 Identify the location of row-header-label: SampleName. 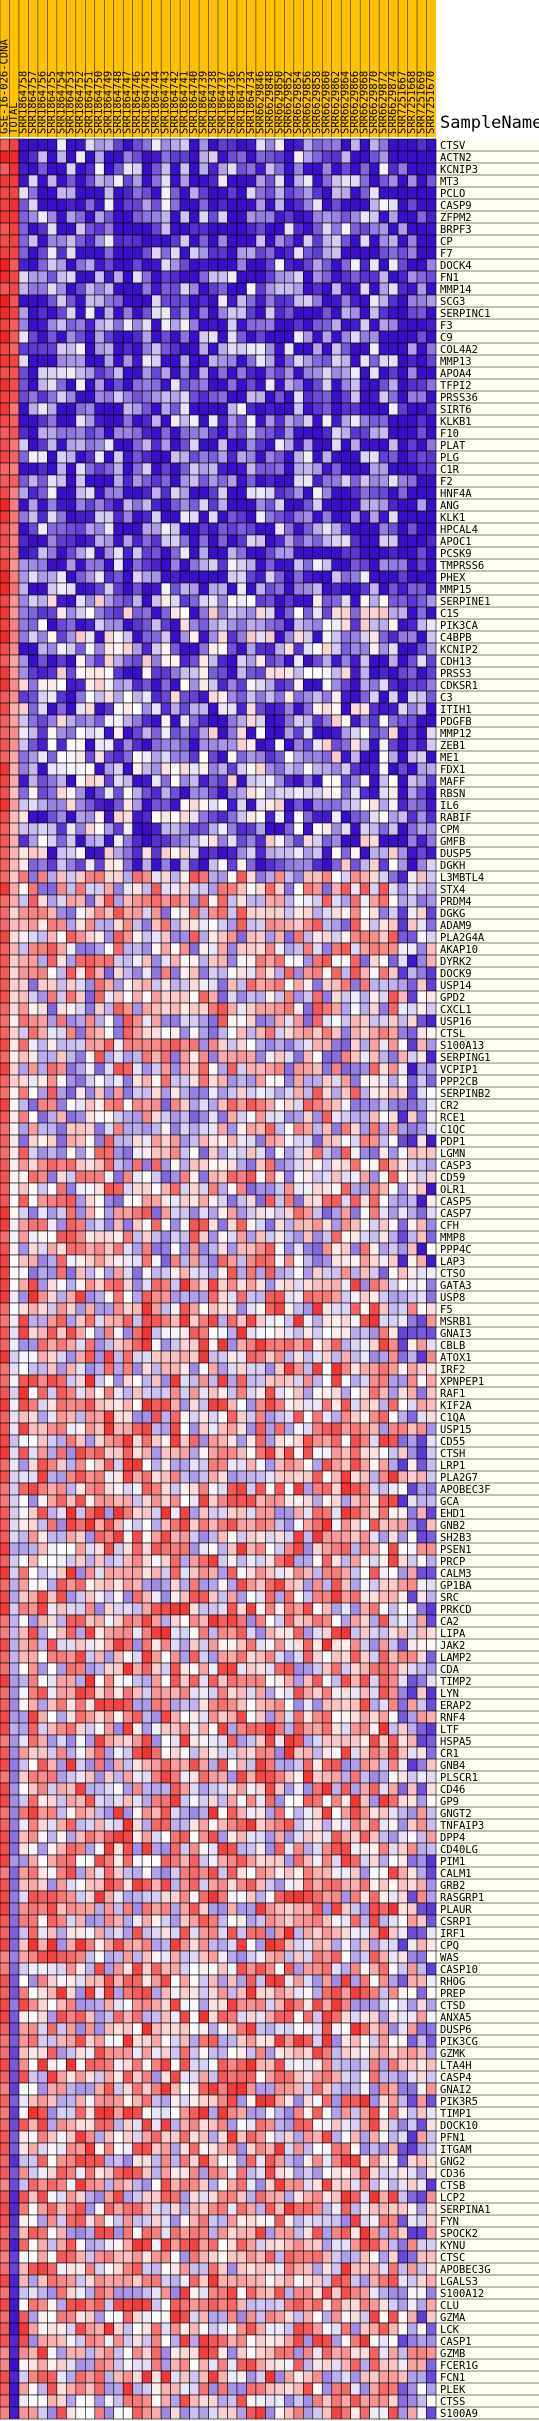
(489, 123).